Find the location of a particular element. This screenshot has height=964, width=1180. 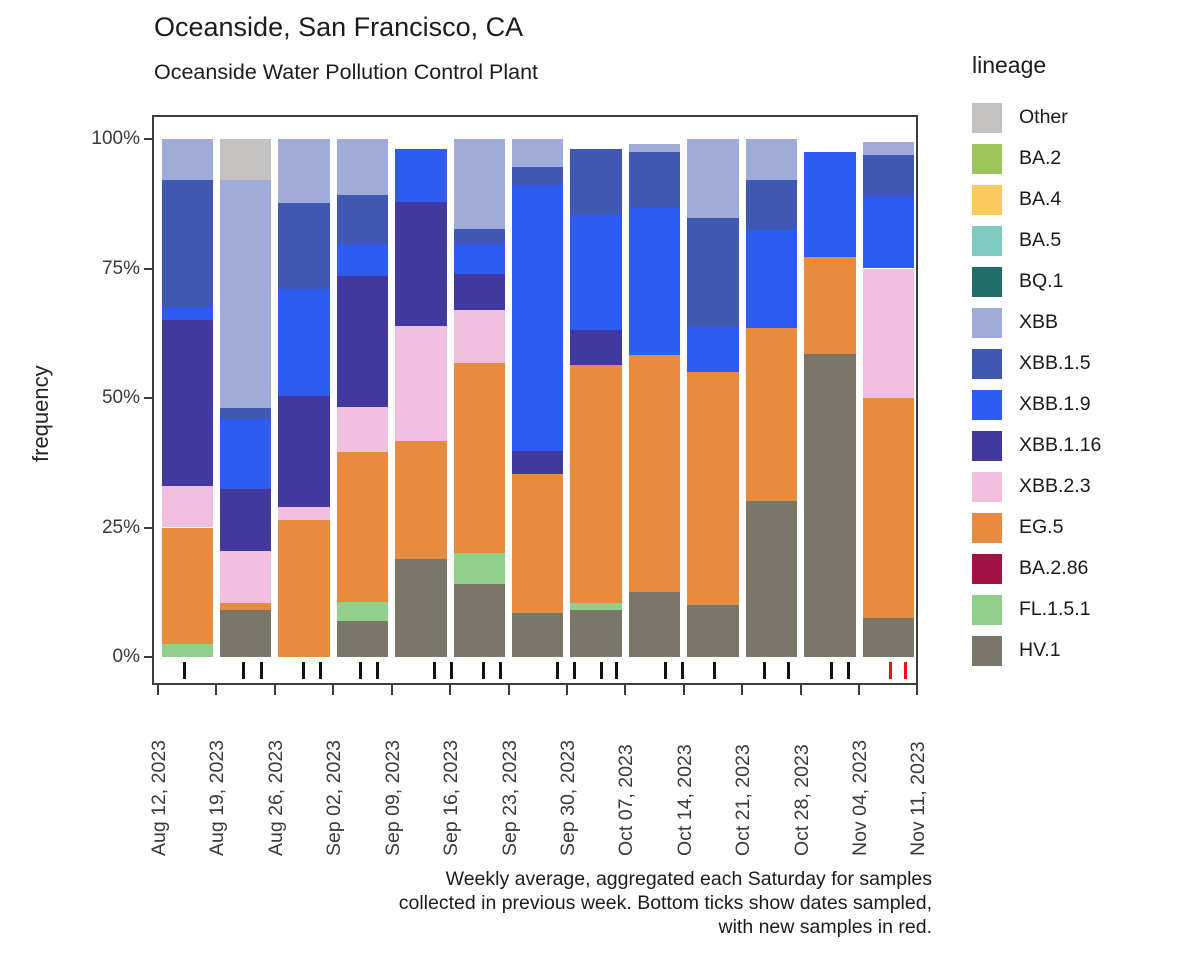

bar-segment-Other is located at coordinates (245, 160).